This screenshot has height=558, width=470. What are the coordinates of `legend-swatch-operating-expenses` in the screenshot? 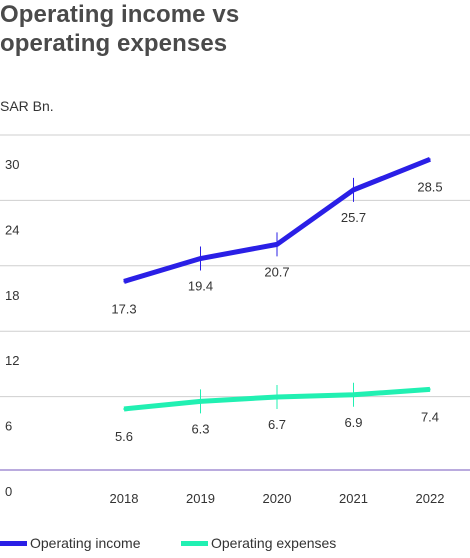 It's located at (194, 543).